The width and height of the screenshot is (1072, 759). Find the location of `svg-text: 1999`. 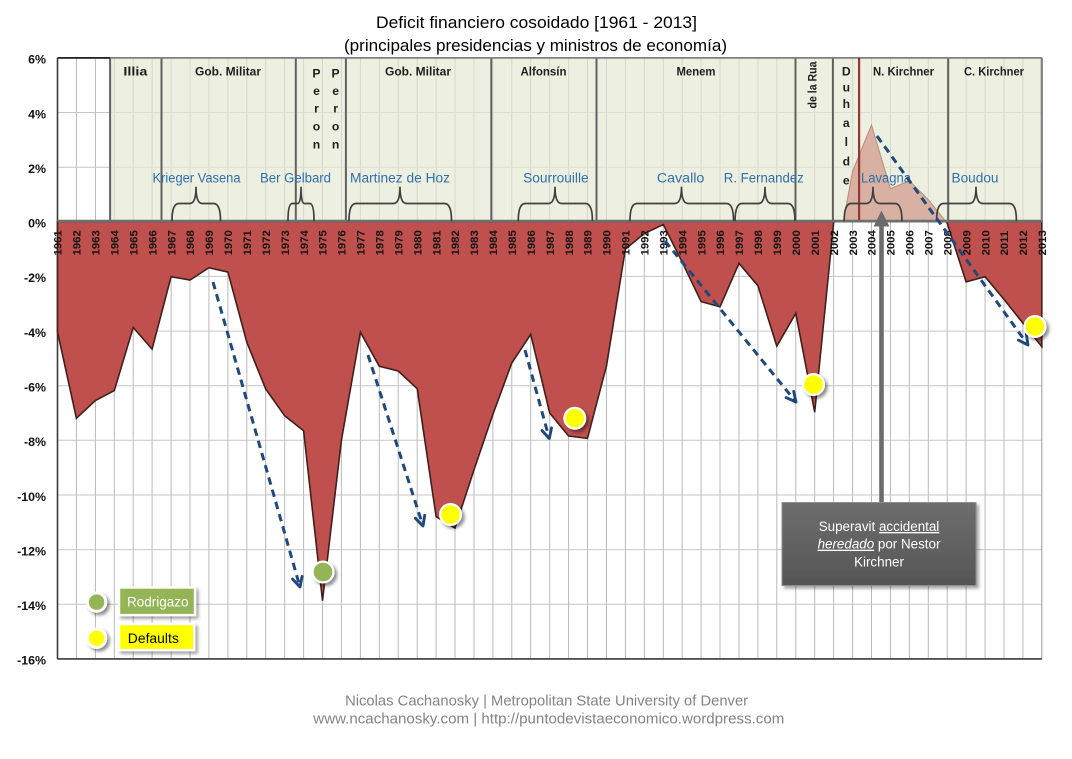

svg-text: 1999 is located at coordinates (778, 242).